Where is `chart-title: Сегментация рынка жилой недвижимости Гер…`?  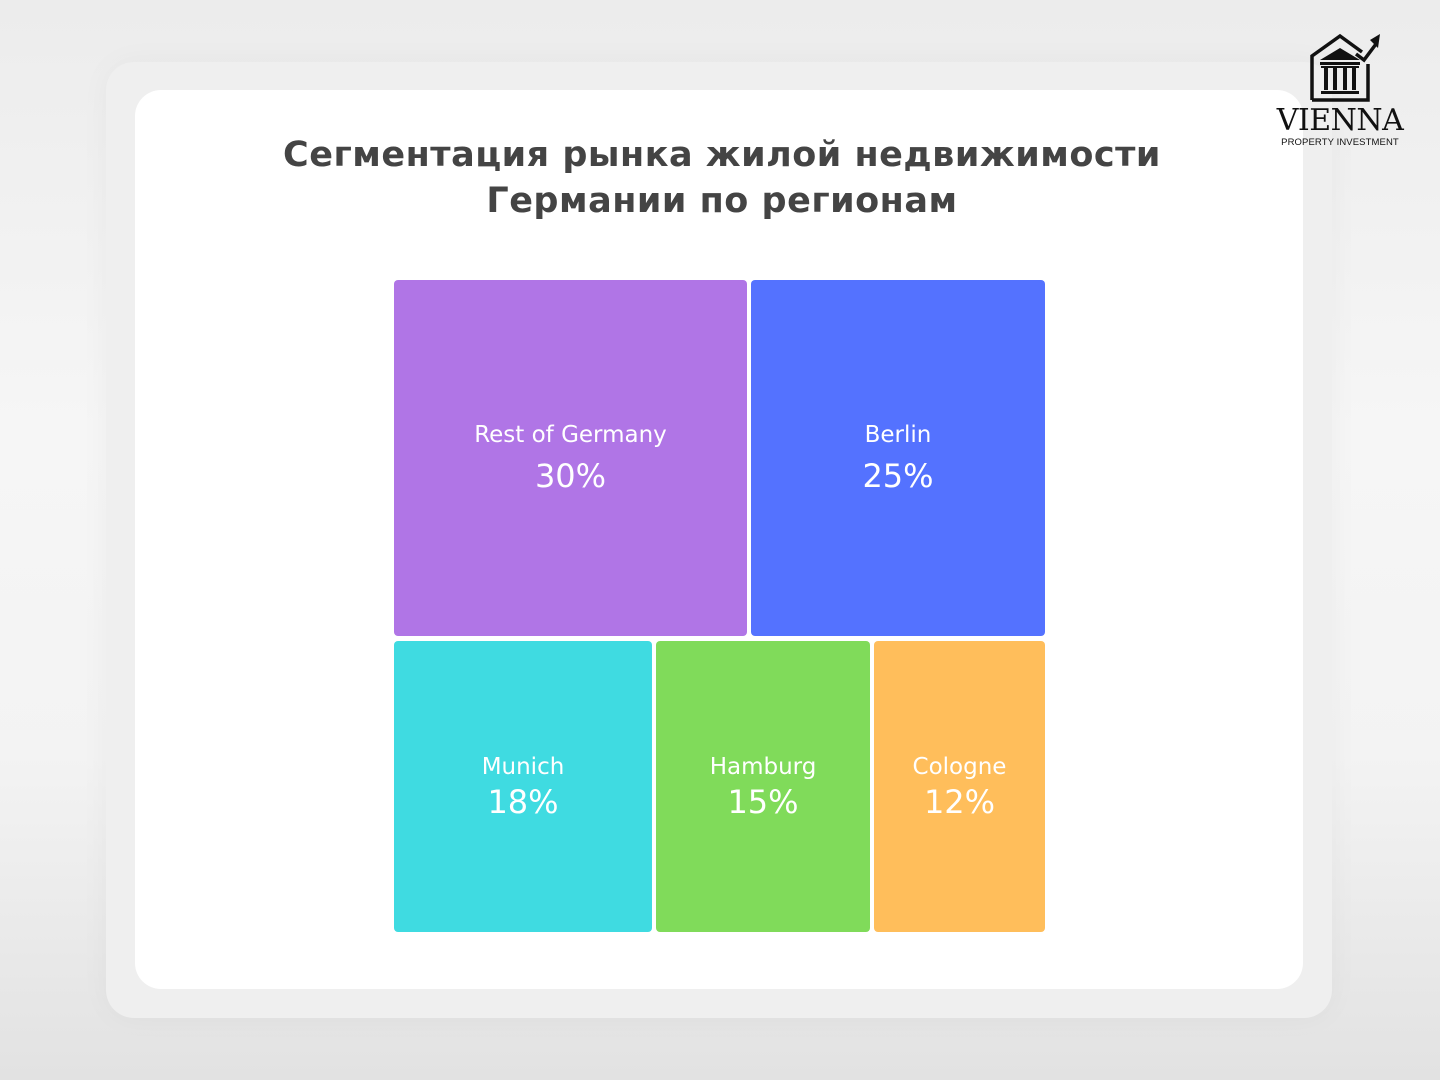
chart-title: Сегментация рынка жилой недвижимости Гер… is located at coordinates (722, 178).